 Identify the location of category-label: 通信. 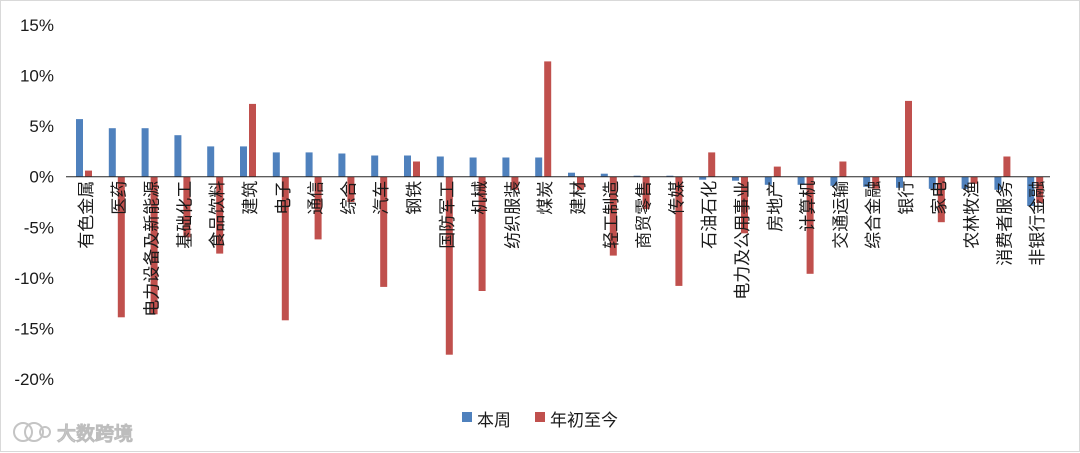
(317, 198).